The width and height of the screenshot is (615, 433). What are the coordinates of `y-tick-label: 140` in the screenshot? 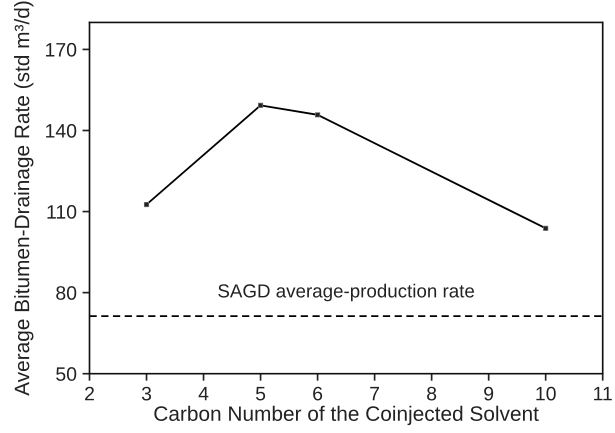 It's located at (61, 131).